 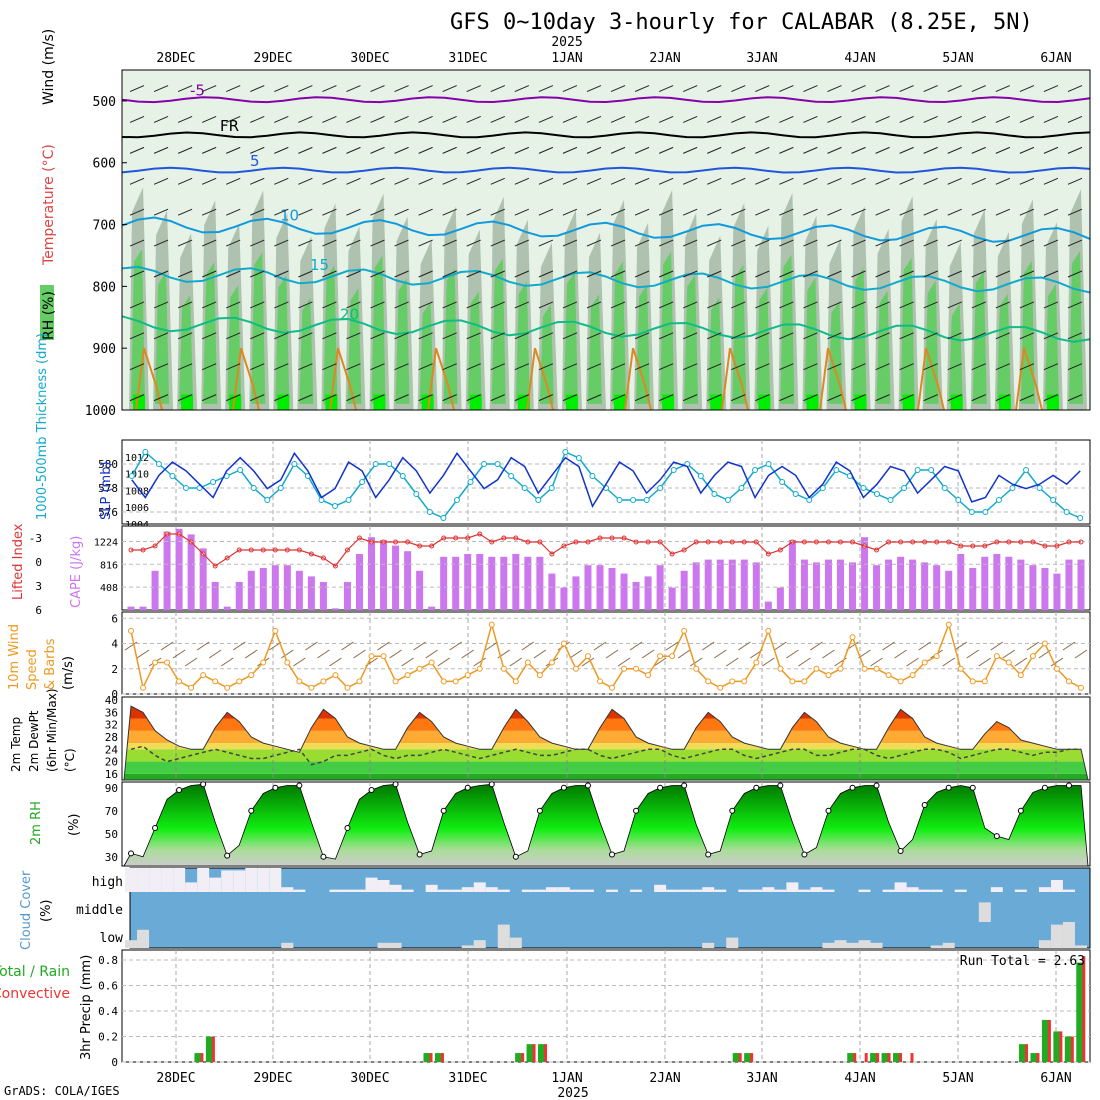 What do you see at coordinates (606, 480) in the screenshot?
I see `slp-line` at bounding box center [606, 480].